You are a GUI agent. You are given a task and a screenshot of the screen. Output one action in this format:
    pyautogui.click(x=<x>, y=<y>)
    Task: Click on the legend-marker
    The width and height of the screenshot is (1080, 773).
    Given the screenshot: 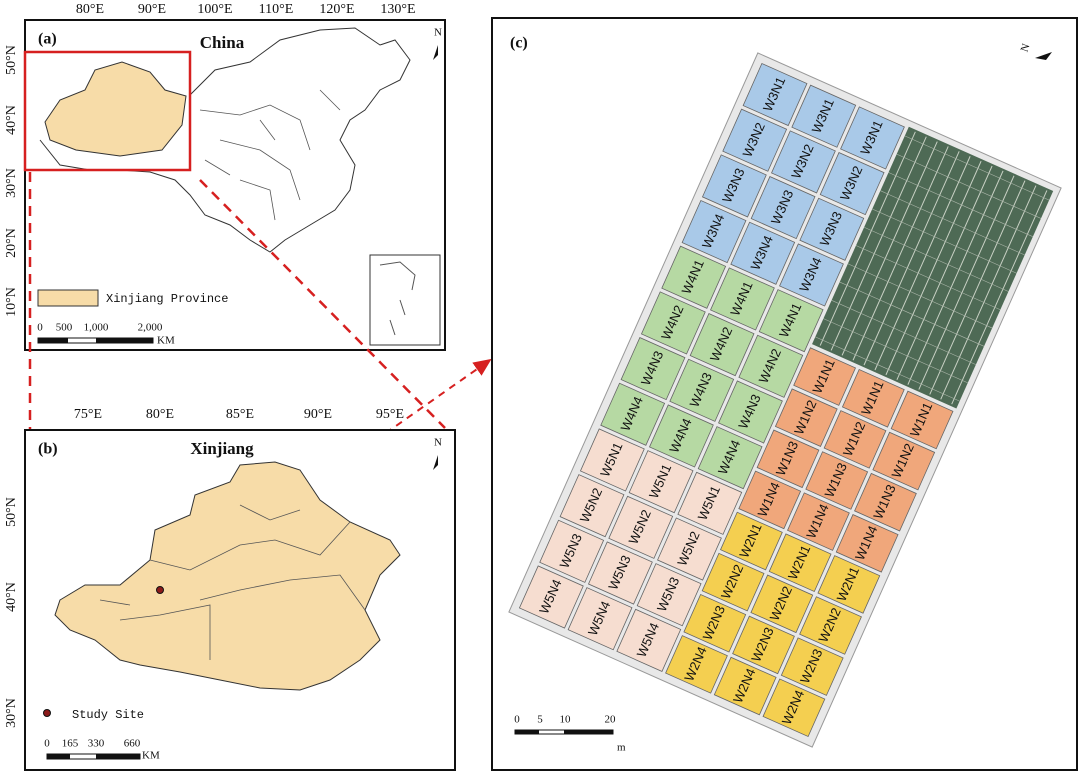 What is the action you would take?
    pyautogui.click(x=47, y=713)
    